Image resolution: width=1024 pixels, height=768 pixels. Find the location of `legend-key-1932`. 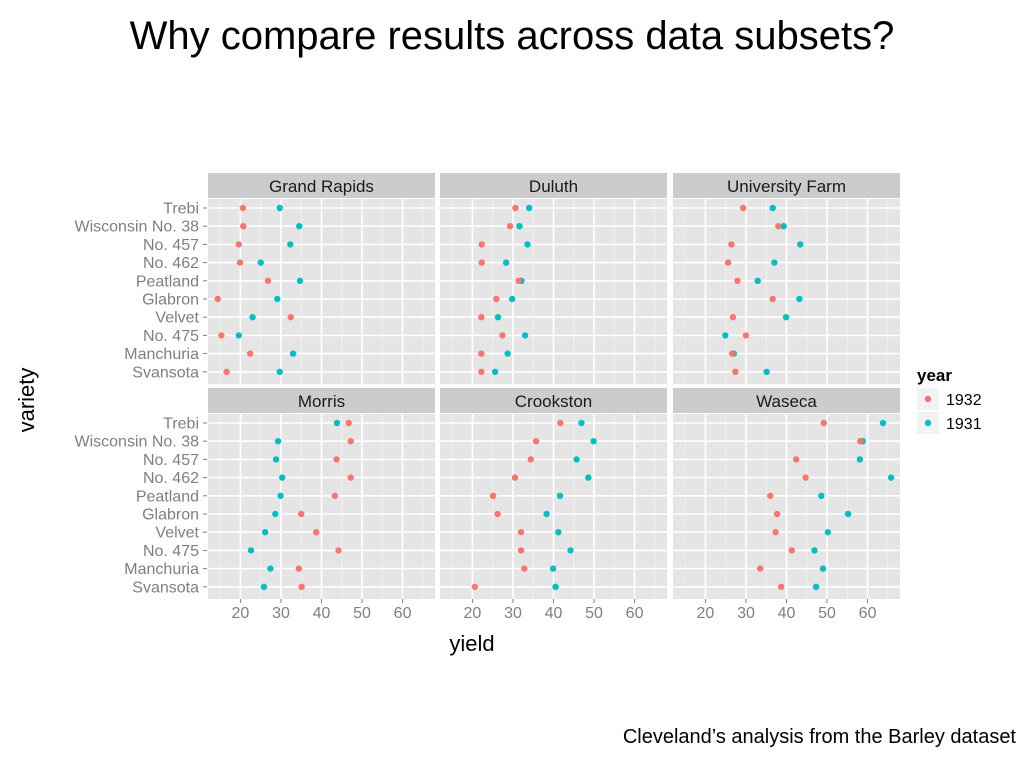

legend-key-1932 is located at coordinates (928, 399).